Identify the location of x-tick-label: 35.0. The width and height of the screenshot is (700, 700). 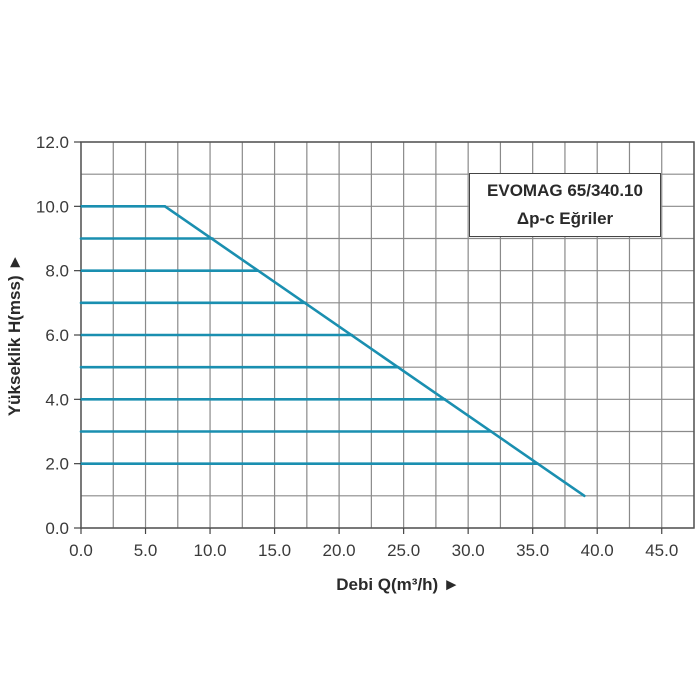
(532, 550).